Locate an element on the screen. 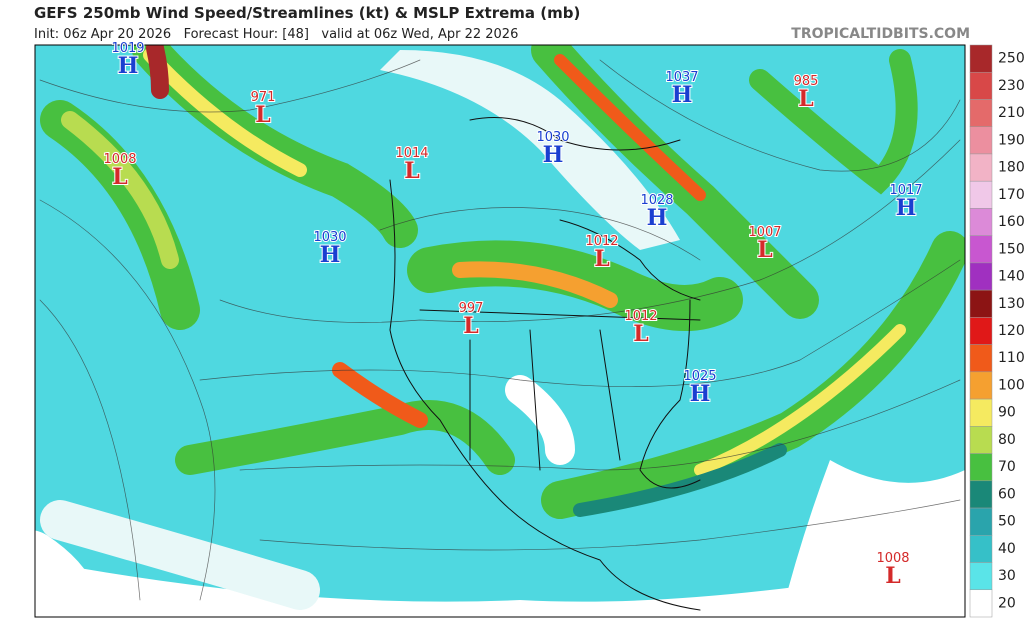 The image size is (1024, 638). pressure-value: 997 is located at coordinates (471, 308).